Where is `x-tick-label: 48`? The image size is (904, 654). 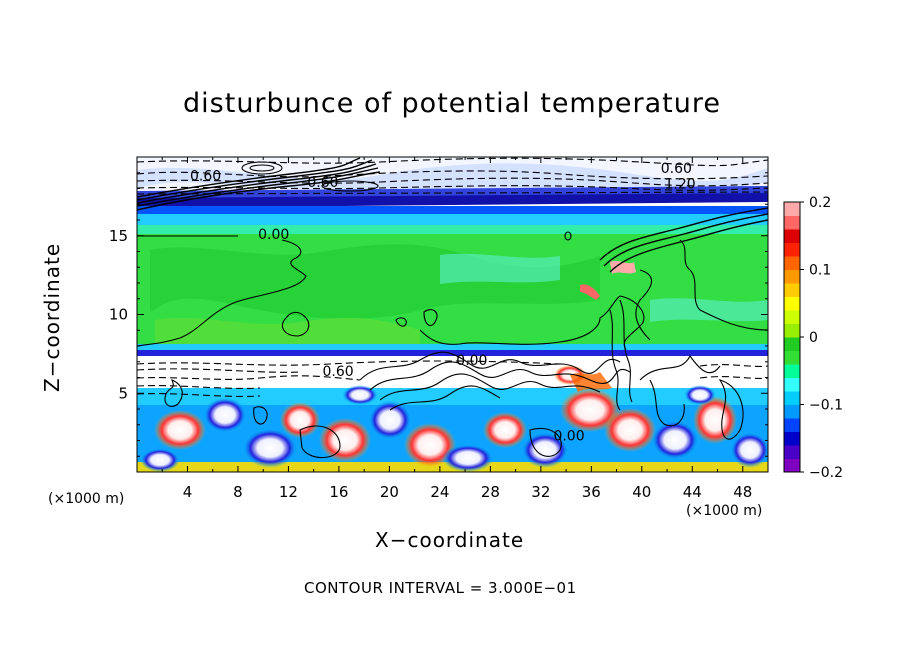 x-tick-label: 48 is located at coordinates (742, 492).